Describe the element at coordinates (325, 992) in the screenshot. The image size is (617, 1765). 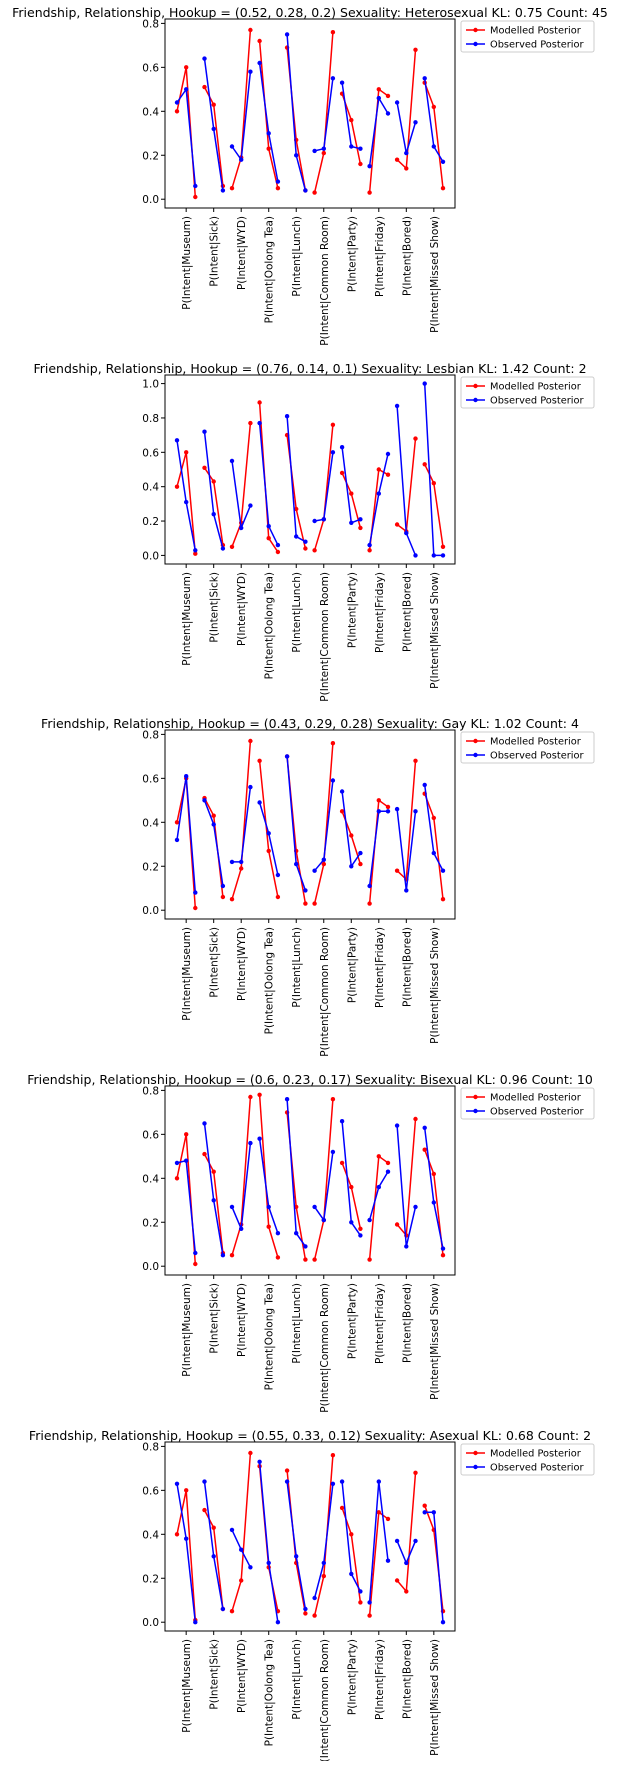
I see `x-tick-label: P(Intent|Common Room)` at that location.